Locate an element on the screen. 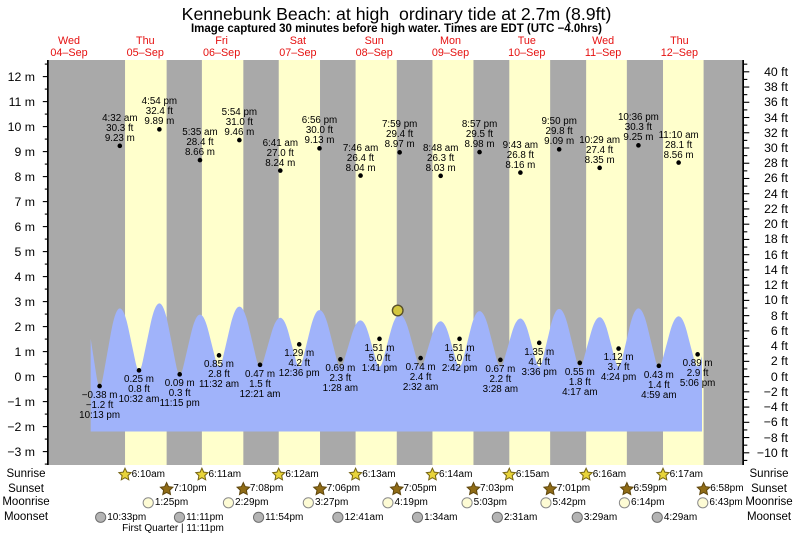 This screenshot has height=539, width=793. moonset-time: 12:41am is located at coordinates (364, 517).